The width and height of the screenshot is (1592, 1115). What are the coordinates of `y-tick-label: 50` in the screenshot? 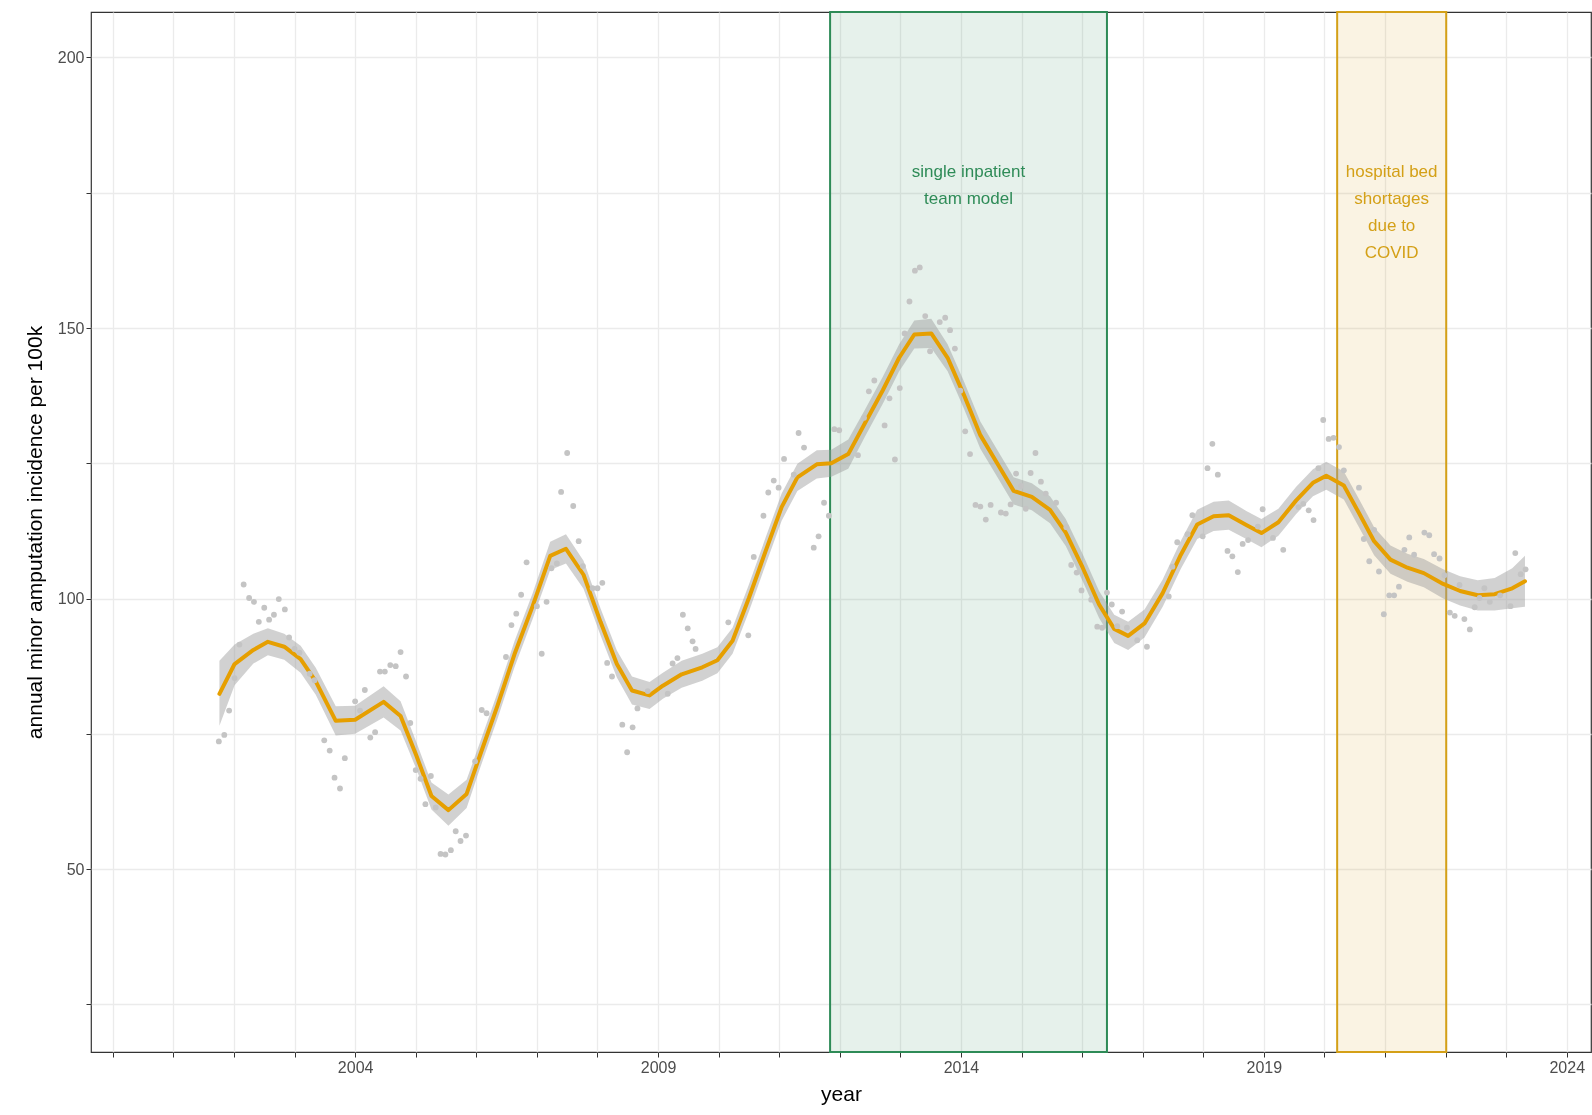 It's located at (75, 869).